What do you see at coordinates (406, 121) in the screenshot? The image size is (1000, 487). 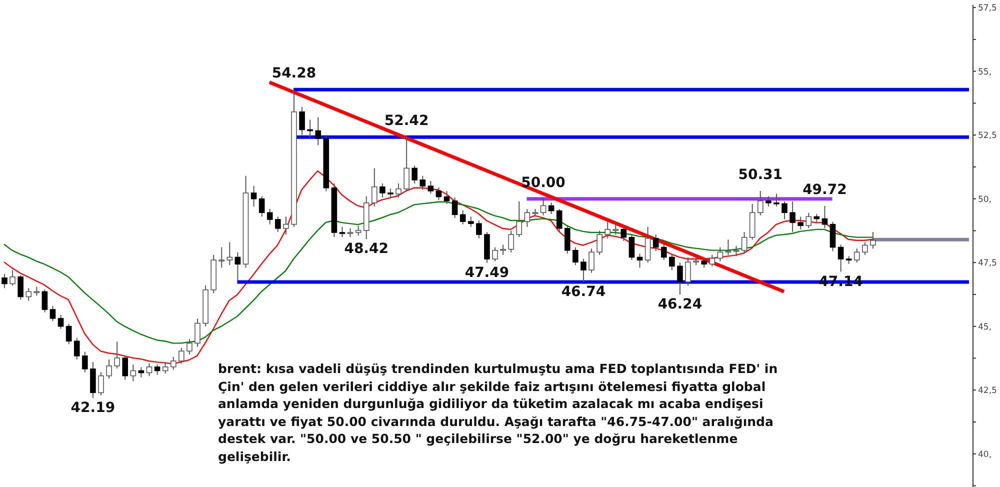 I see `annotation: 52.42` at bounding box center [406, 121].